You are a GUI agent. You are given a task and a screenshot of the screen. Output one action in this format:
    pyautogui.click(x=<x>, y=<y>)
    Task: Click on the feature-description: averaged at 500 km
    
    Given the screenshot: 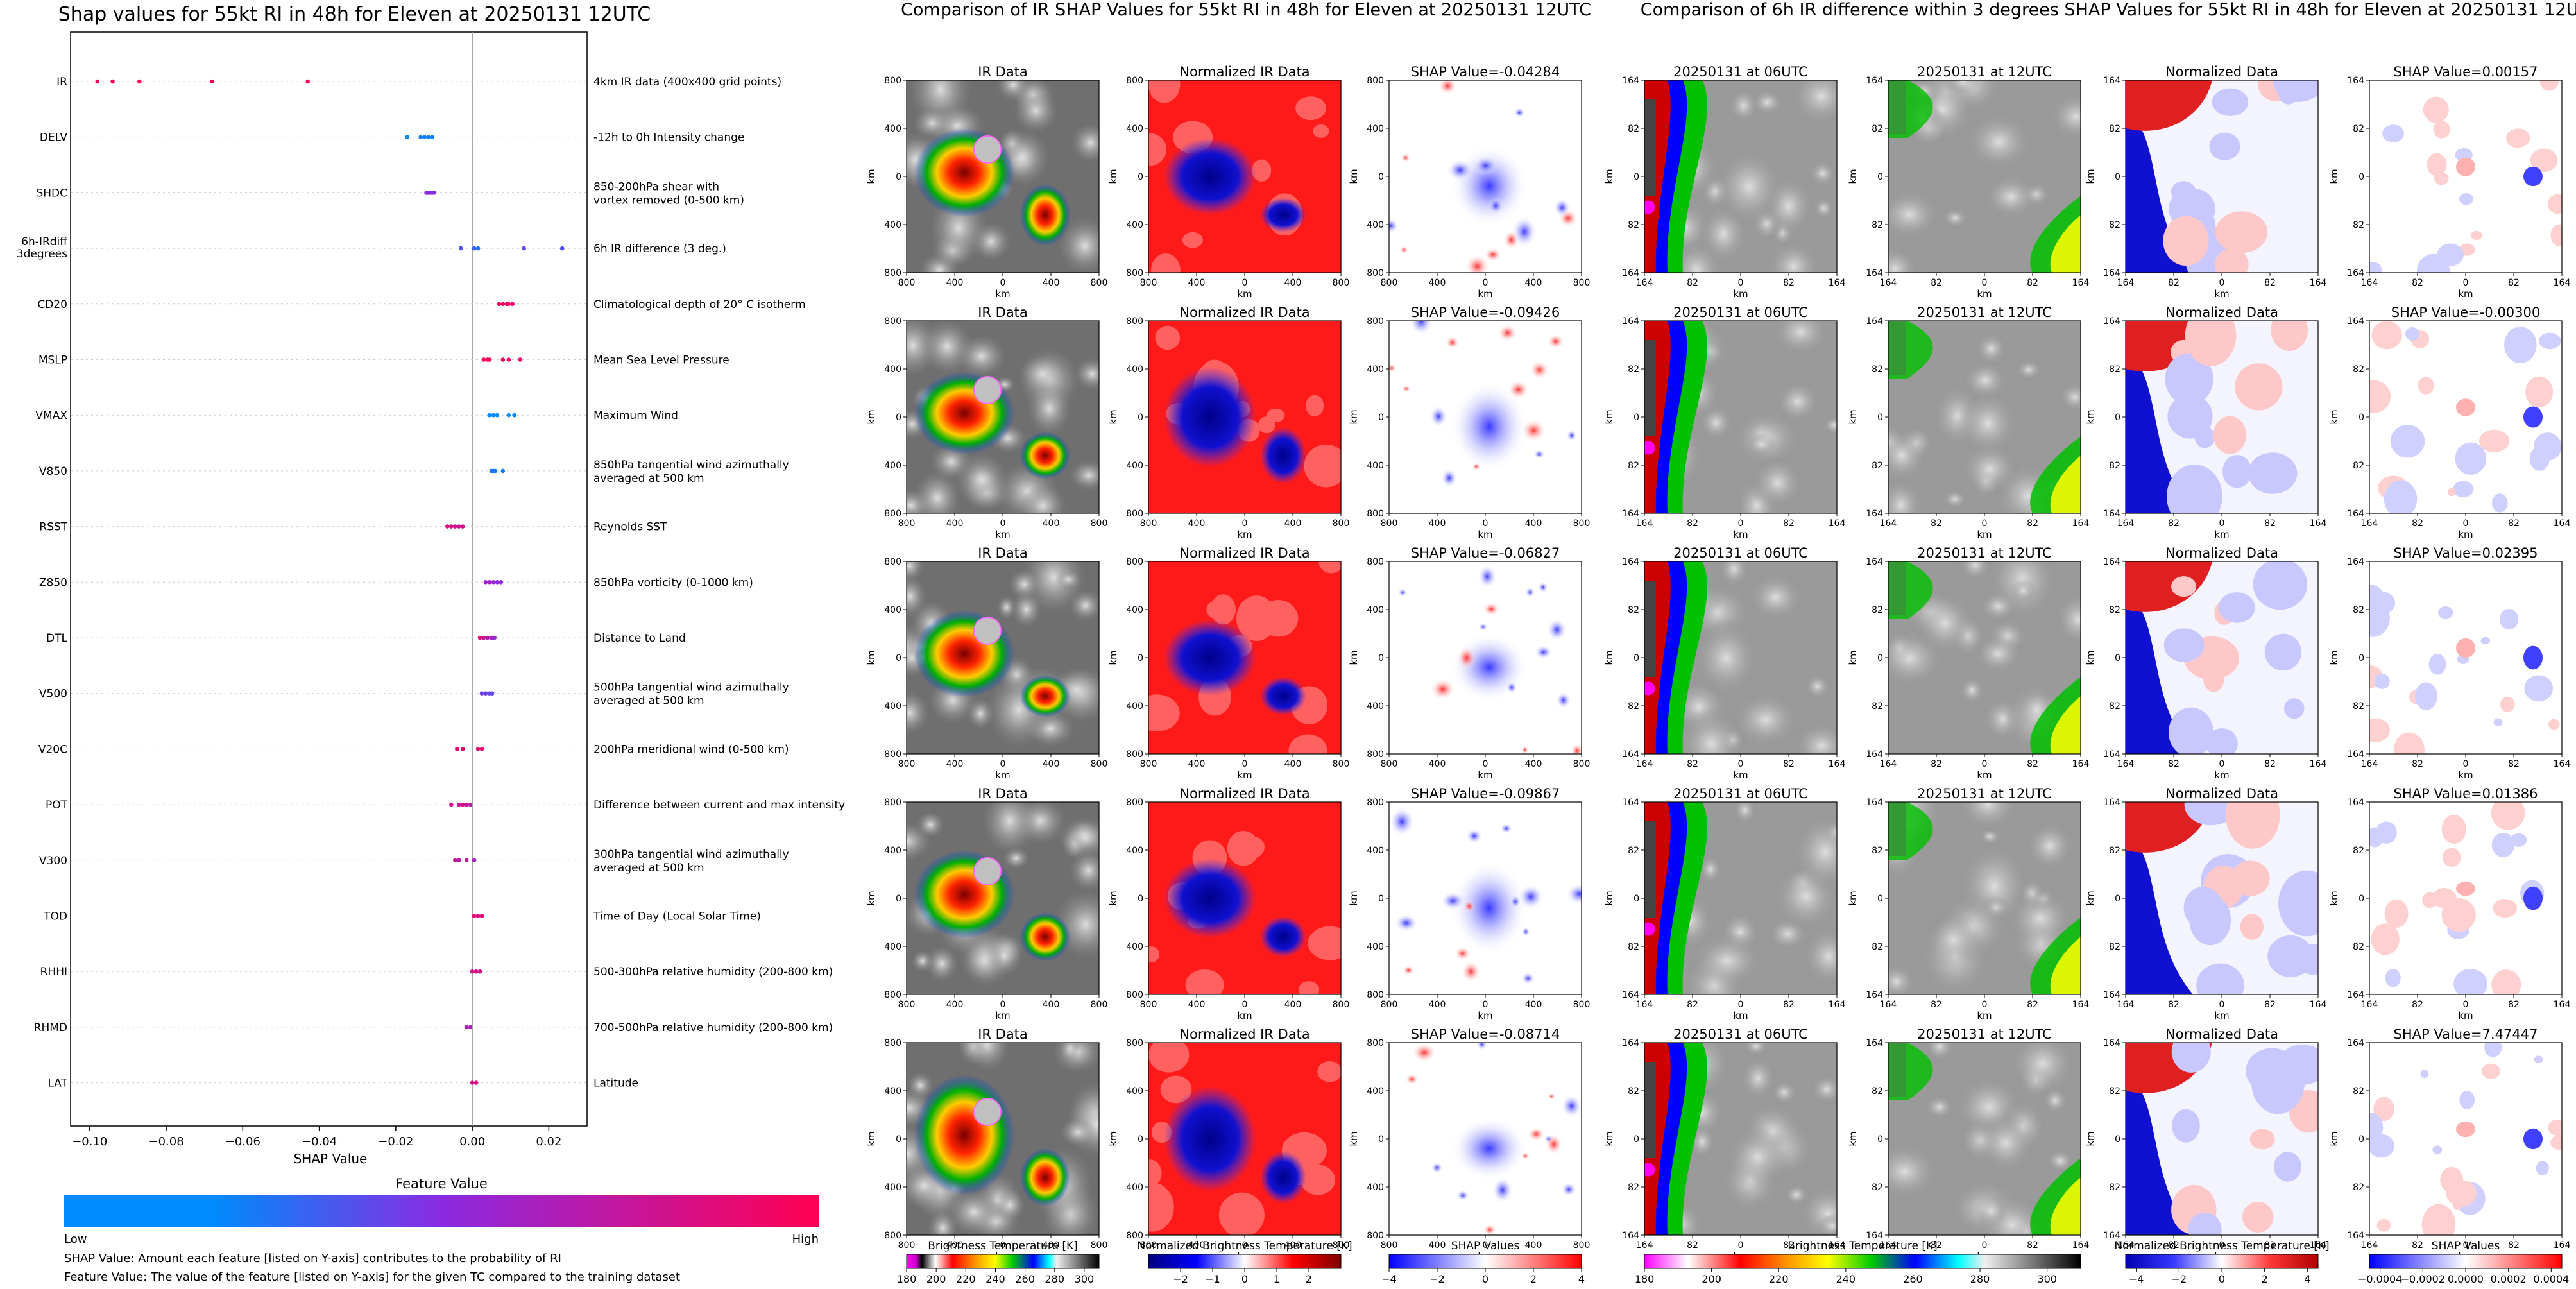 What is the action you would take?
    pyautogui.click(x=648, y=868)
    